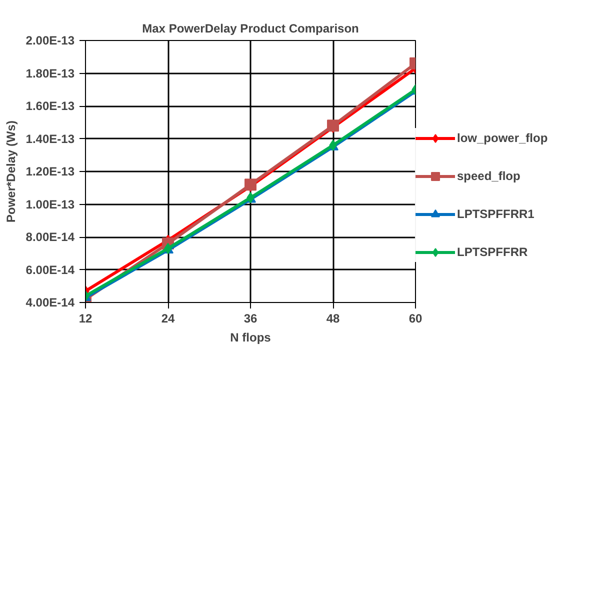  I want to click on x-tick-label: 36, so click(251, 319).